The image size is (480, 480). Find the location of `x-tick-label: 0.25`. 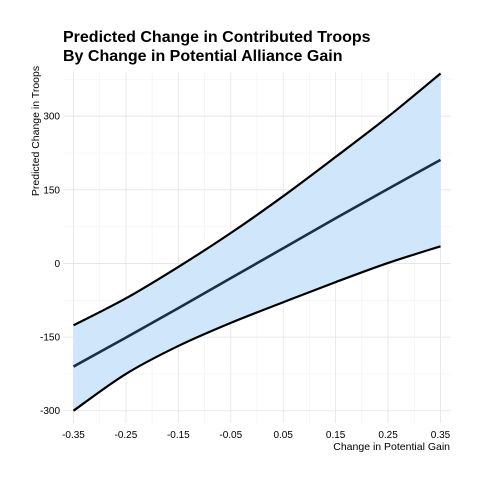

x-tick-label: 0.25 is located at coordinates (388, 435).